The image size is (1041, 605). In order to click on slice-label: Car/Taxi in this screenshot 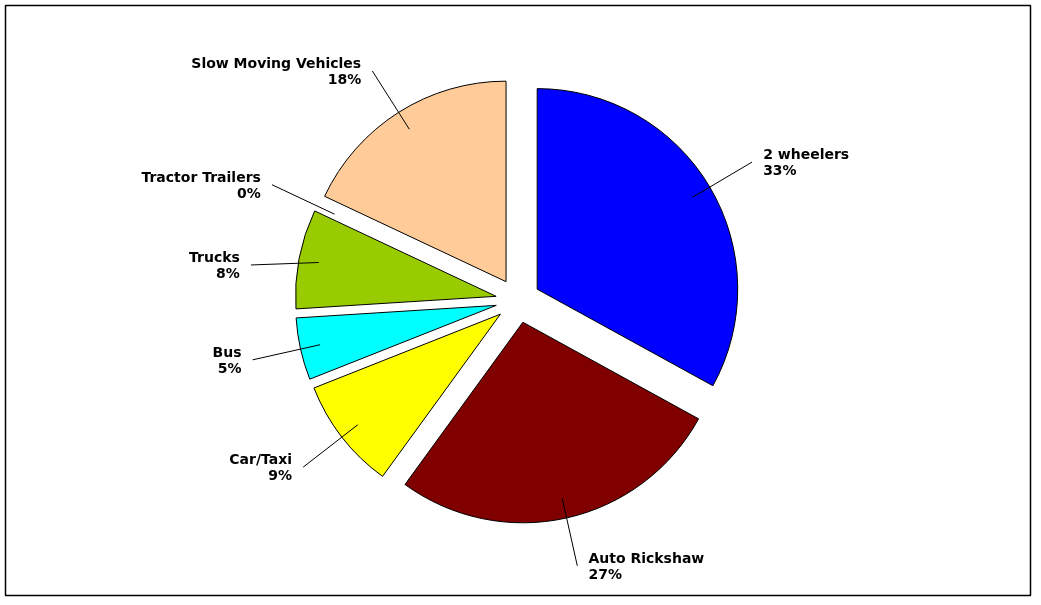, I will do `click(261, 459)`.